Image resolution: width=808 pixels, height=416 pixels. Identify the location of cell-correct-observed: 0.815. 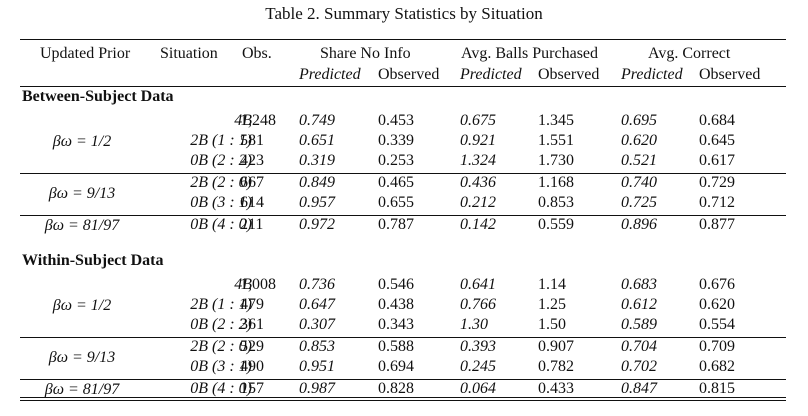
(717, 388).